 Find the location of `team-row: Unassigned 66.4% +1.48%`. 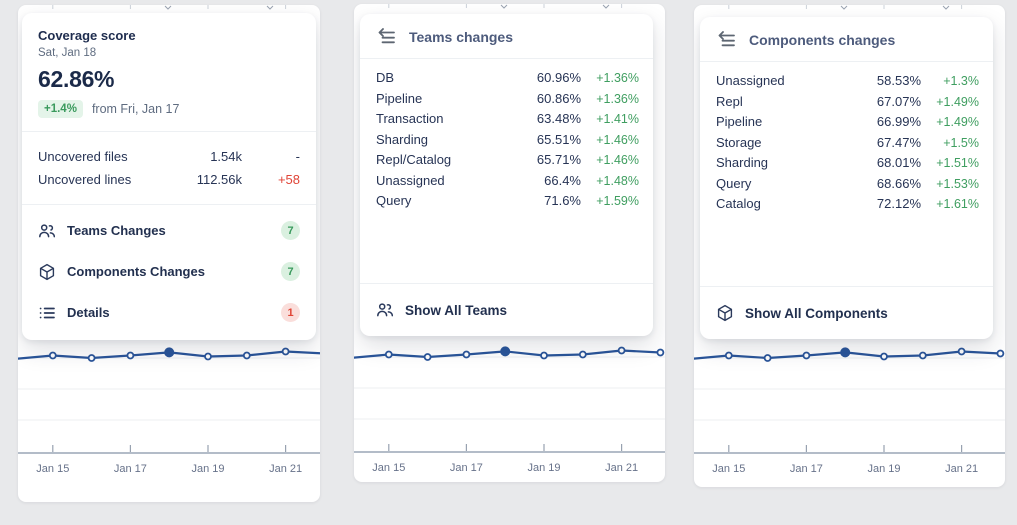

team-row: Unassigned 66.4% +1.48% is located at coordinates (507, 181).